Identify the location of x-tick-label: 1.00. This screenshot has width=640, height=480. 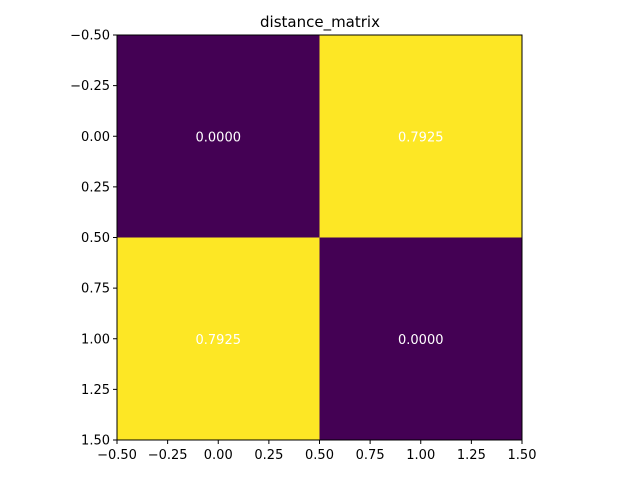
(420, 455).